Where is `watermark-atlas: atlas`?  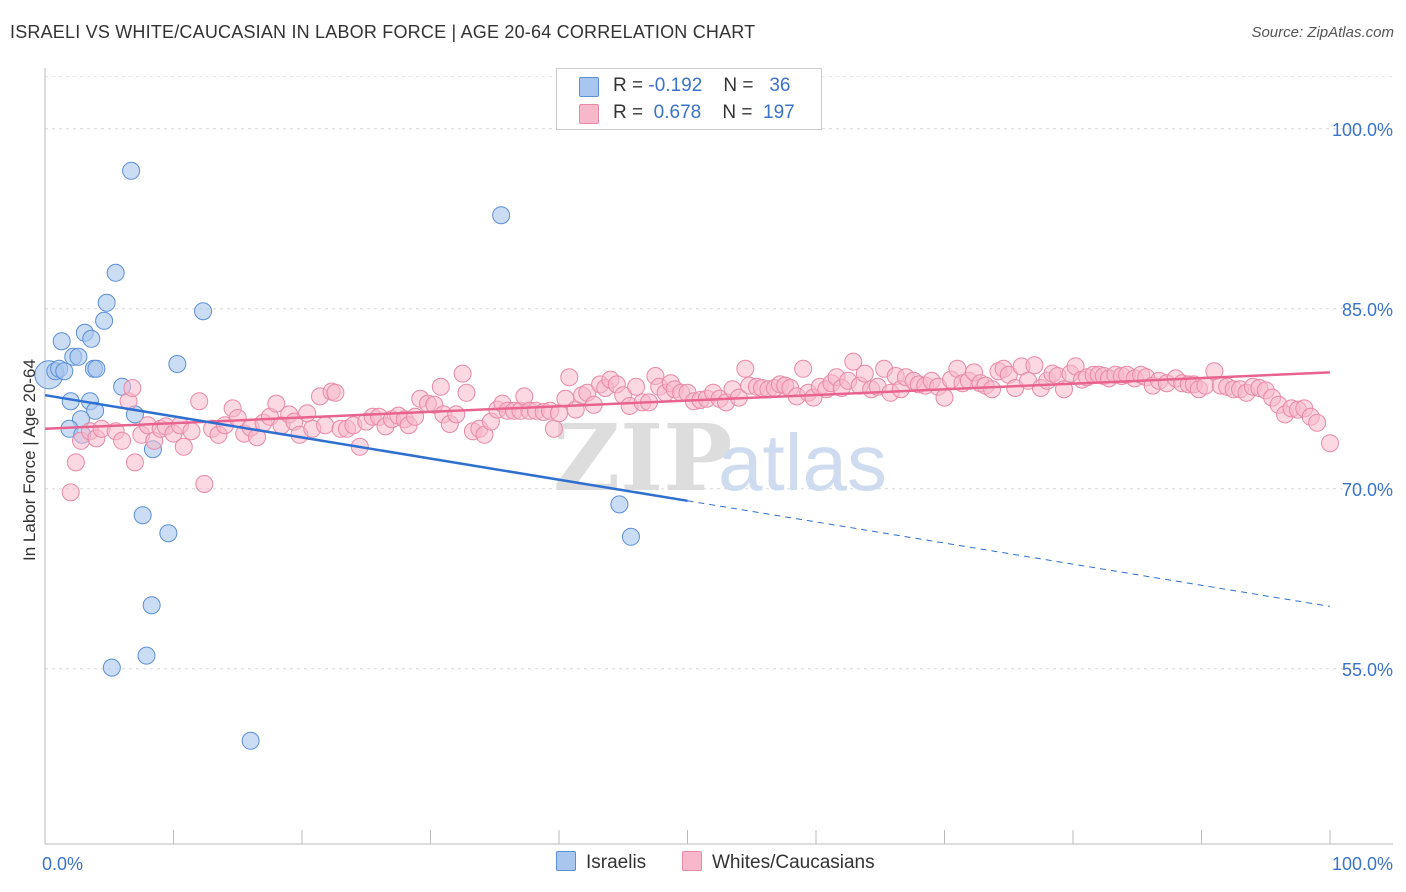
watermark-atlas: atlas is located at coordinates (802, 462).